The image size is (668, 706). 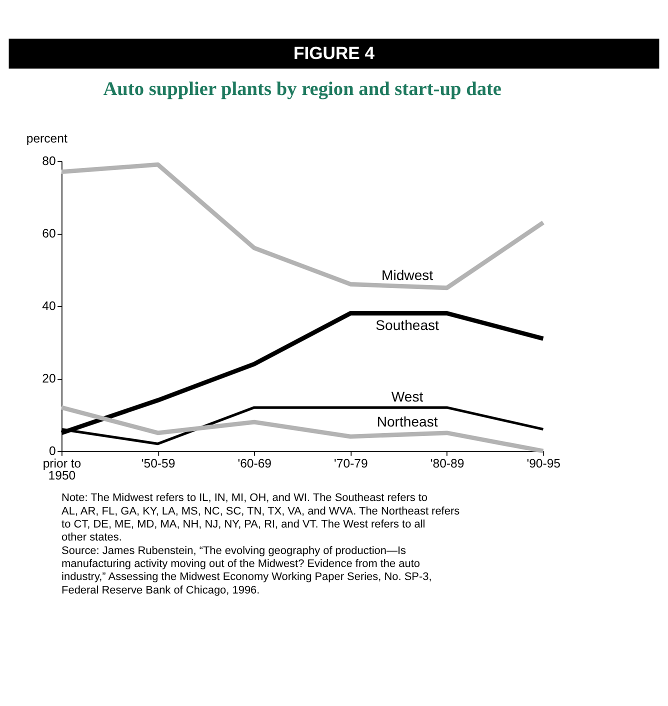 What do you see at coordinates (49, 161) in the screenshot?
I see `y-tick-label: 80` at bounding box center [49, 161].